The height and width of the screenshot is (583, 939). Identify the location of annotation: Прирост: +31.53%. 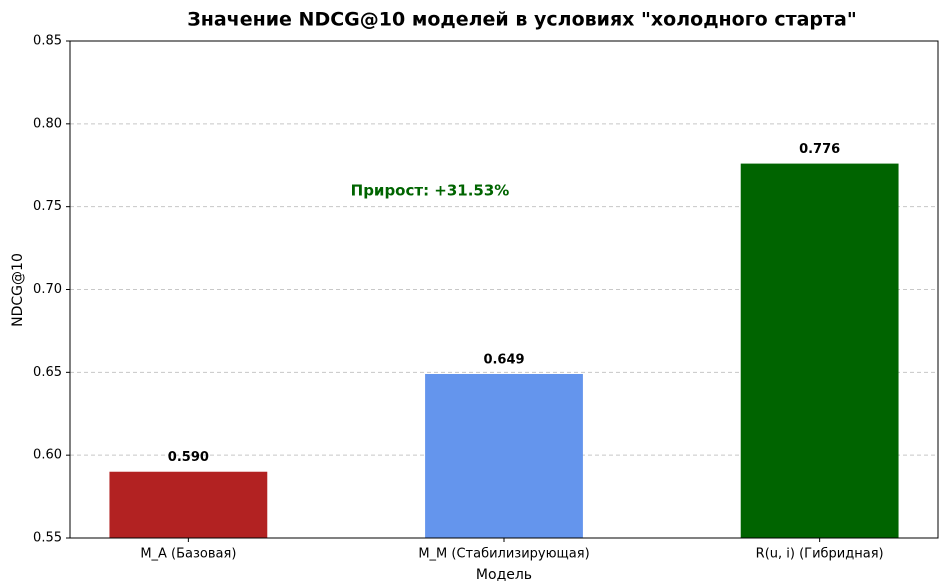
(430, 191).